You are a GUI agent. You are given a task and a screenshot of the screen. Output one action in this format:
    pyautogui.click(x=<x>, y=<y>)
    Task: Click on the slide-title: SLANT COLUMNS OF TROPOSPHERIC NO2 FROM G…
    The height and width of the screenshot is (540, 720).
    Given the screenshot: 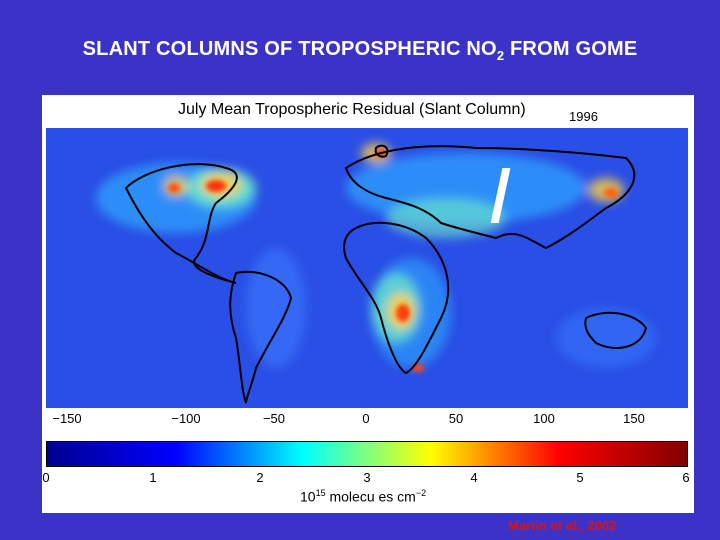 What is the action you would take?
    pyautogui.click(x=360, y=50)
    